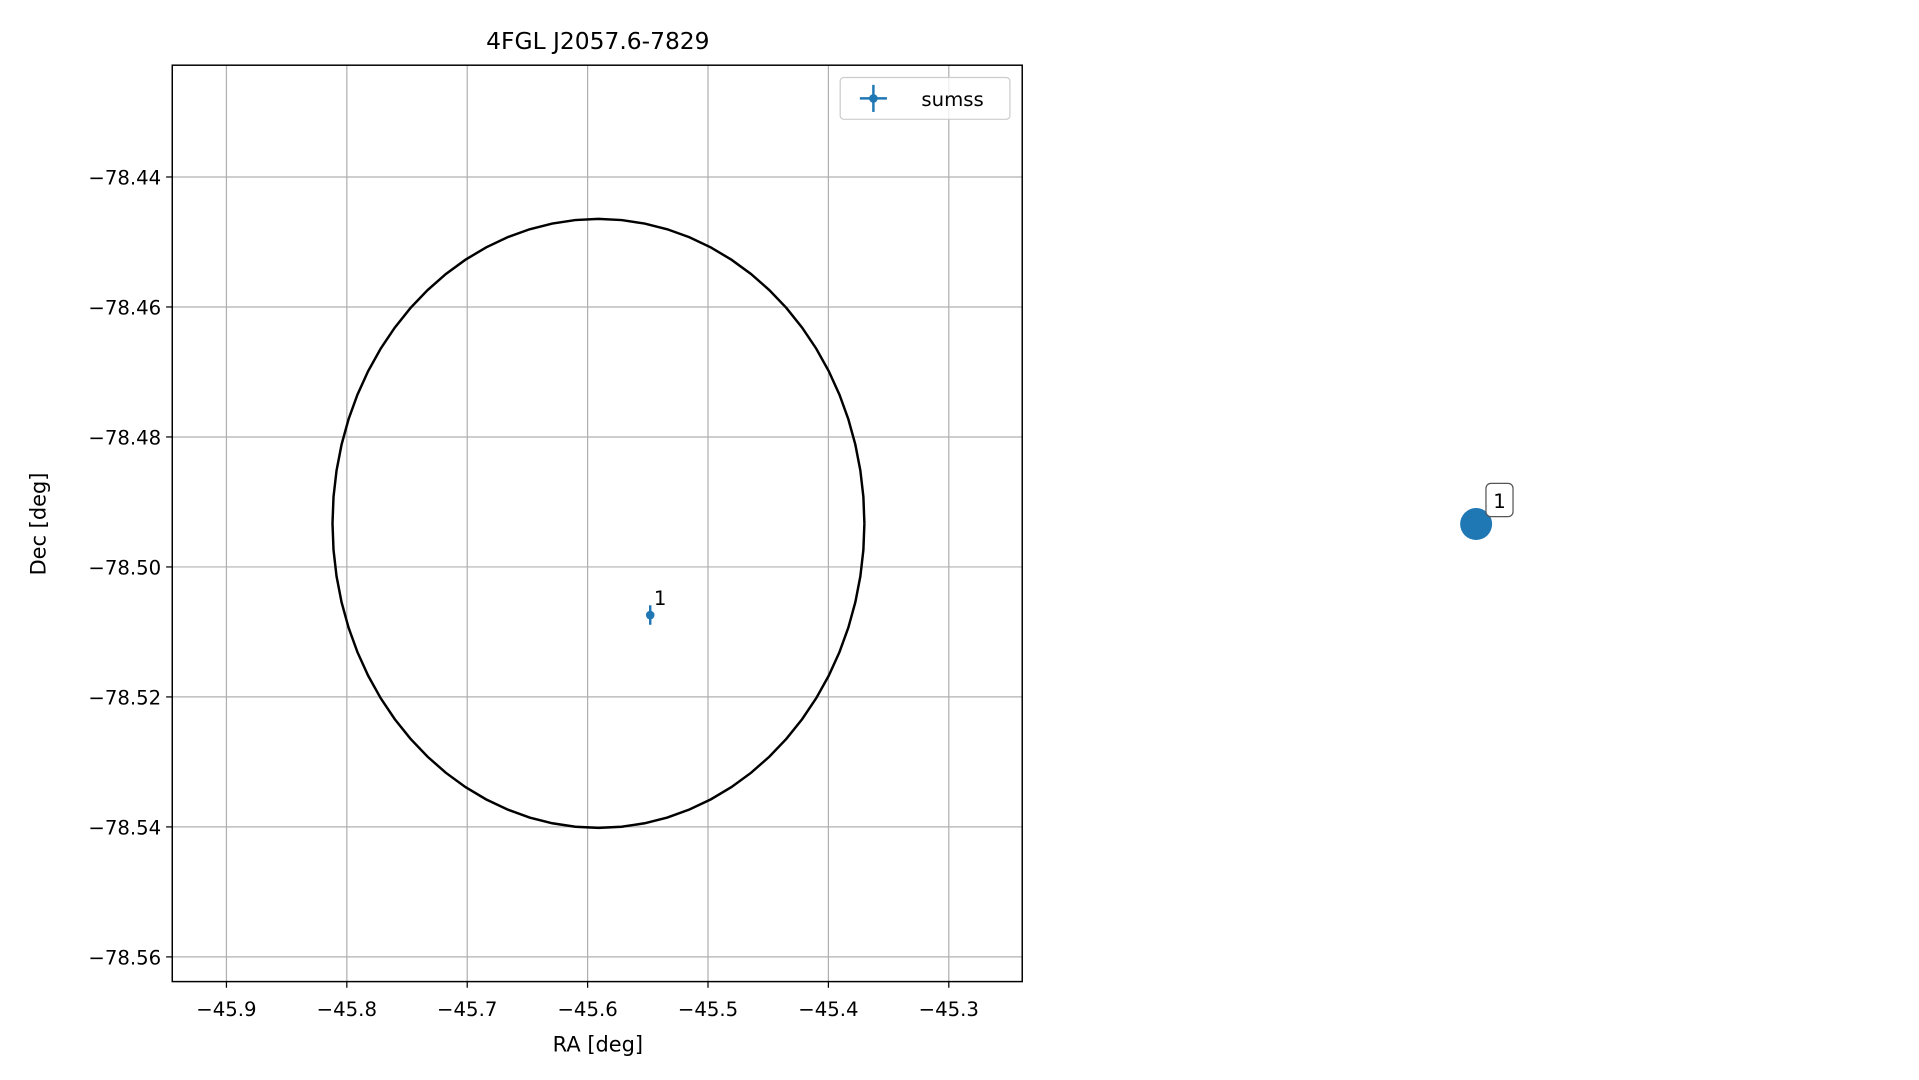 Image resolution: width=1919 pixels, height=1080 pixels. I want to click on y-tick-label: −78.50, so click(124, 567).